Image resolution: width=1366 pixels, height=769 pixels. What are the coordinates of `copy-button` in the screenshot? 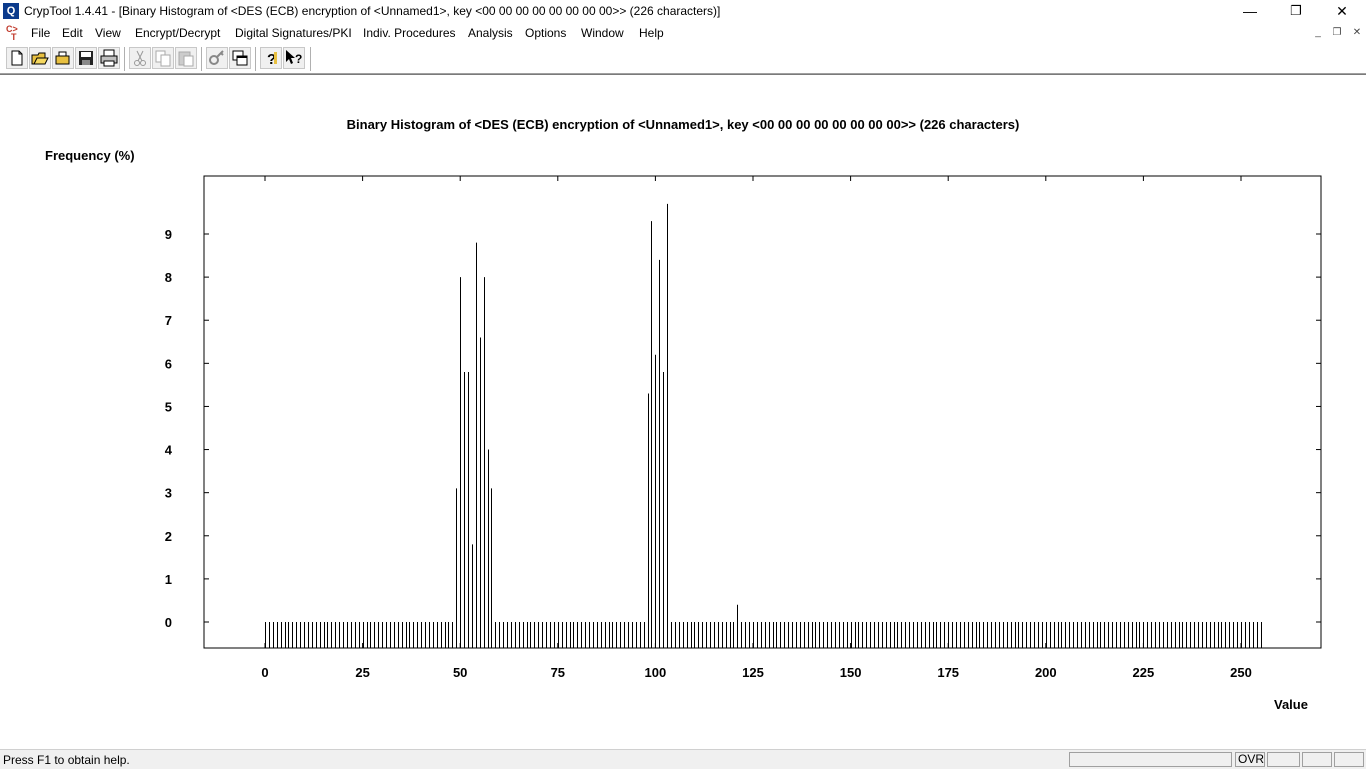 It's located at (163, 58).